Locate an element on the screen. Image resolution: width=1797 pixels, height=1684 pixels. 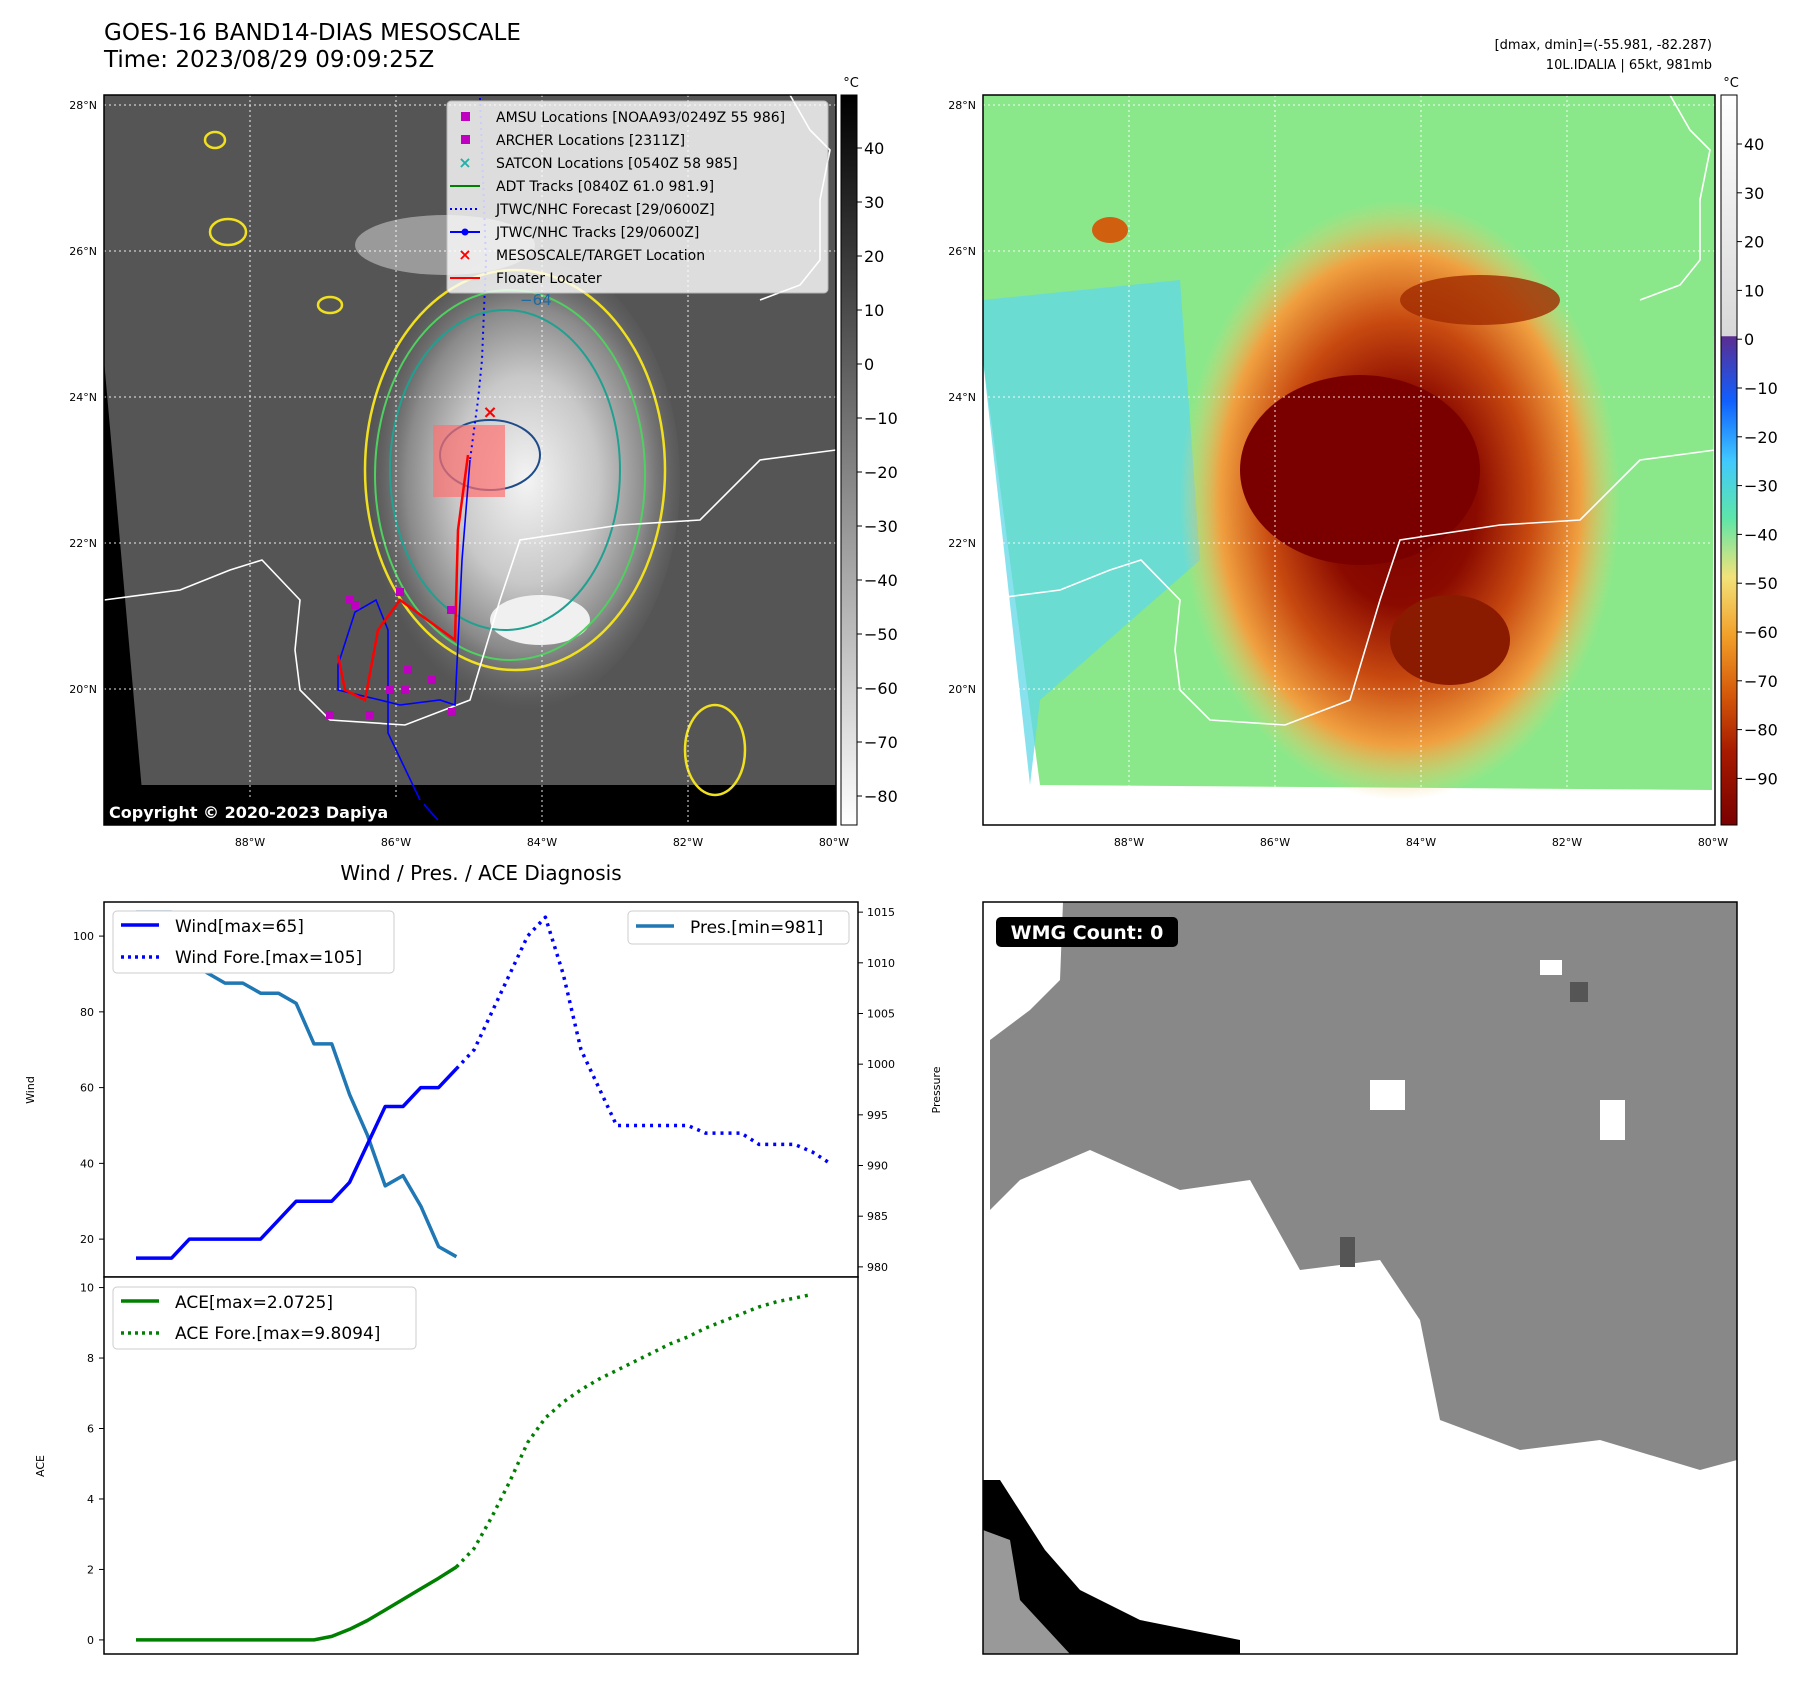
color-colorbar-tick-label: −30 is located at coordinates (1761, 486).